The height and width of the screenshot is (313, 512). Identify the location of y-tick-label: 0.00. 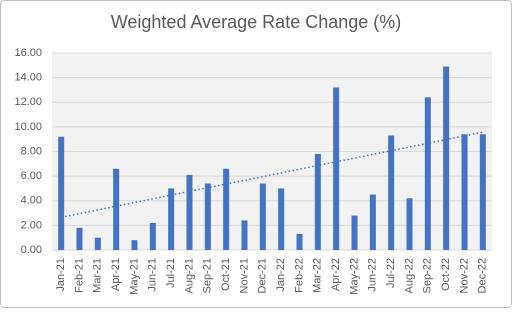
(31, 250).